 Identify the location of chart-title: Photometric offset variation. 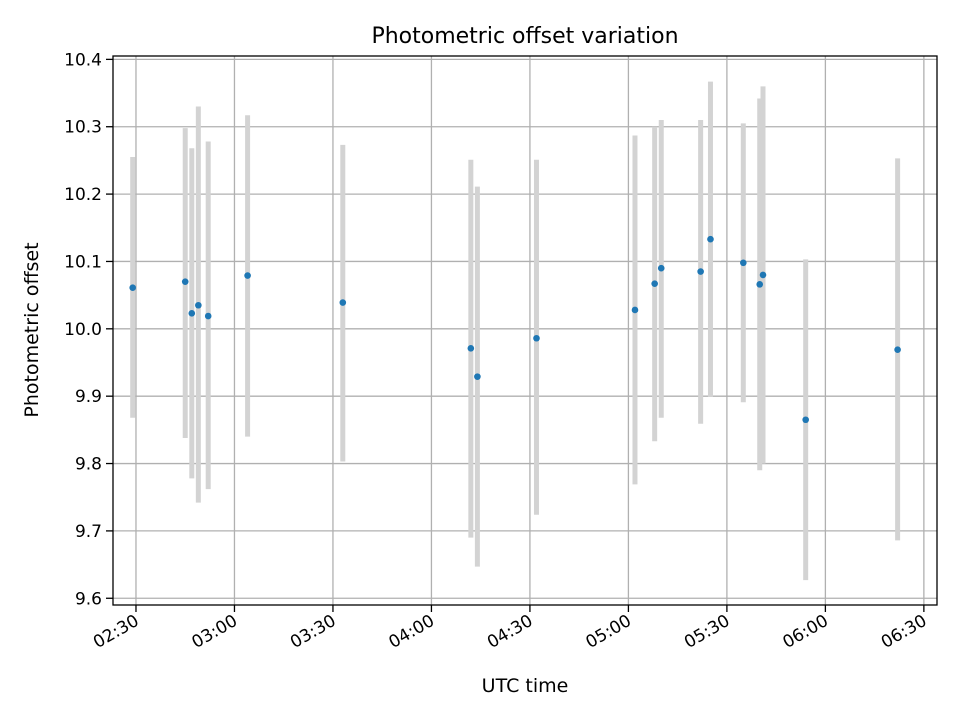
(524, 36).